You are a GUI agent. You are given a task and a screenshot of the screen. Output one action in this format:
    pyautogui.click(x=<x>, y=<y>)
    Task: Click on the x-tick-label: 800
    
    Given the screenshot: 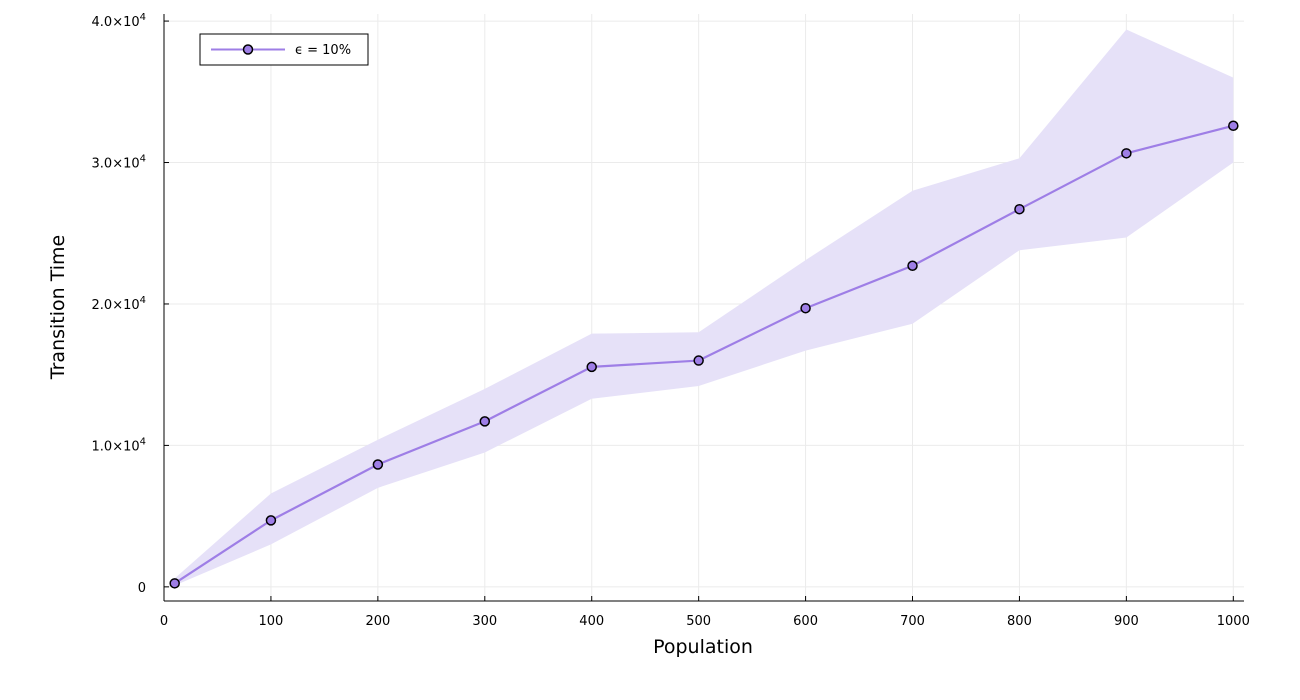 What is the action you would take?
    pyautogui.click(x=1019, y=621)
    